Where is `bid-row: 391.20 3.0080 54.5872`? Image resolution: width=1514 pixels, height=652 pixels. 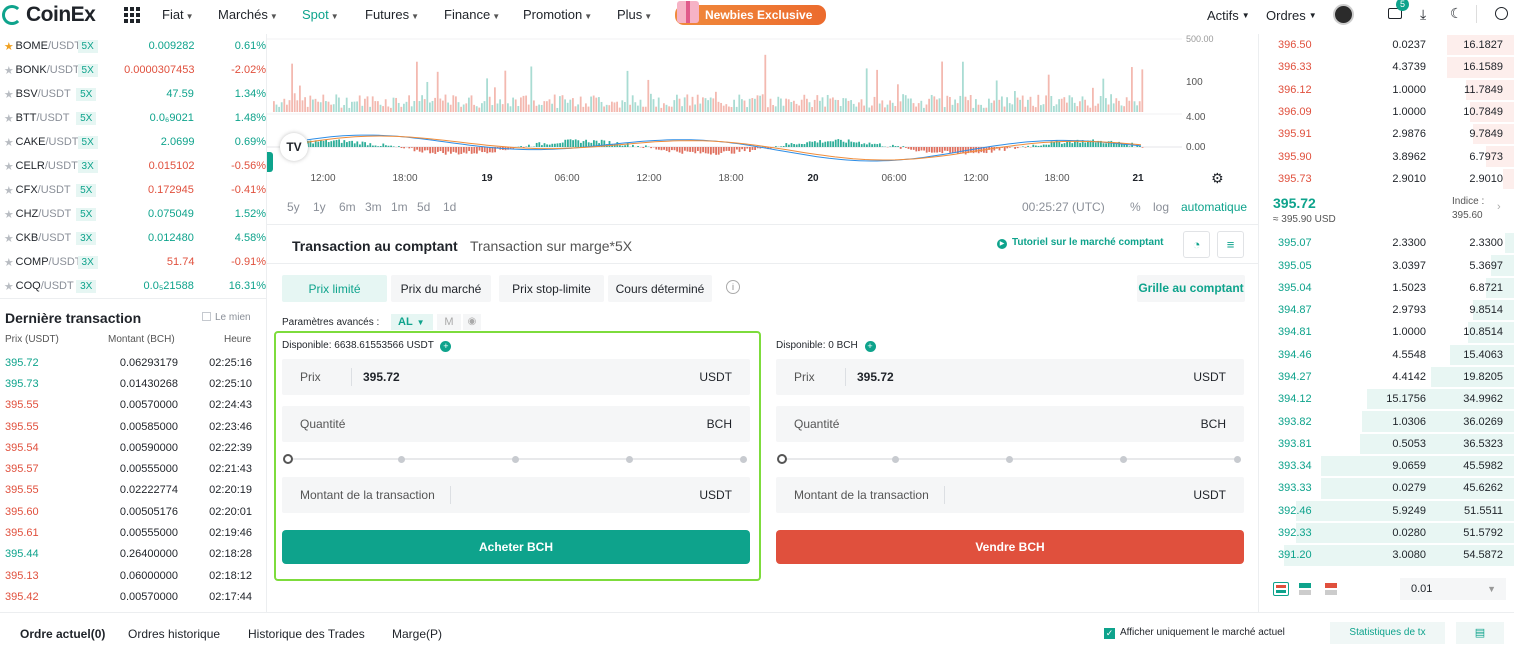 bid-row: 391.20 3.0080 54.5872 is located at coordinates (1388, 555).